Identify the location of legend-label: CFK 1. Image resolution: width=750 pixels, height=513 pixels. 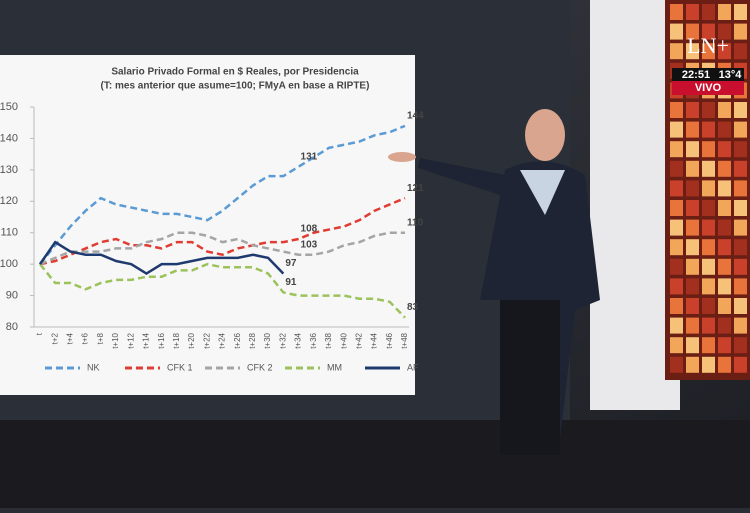
(180, 367).